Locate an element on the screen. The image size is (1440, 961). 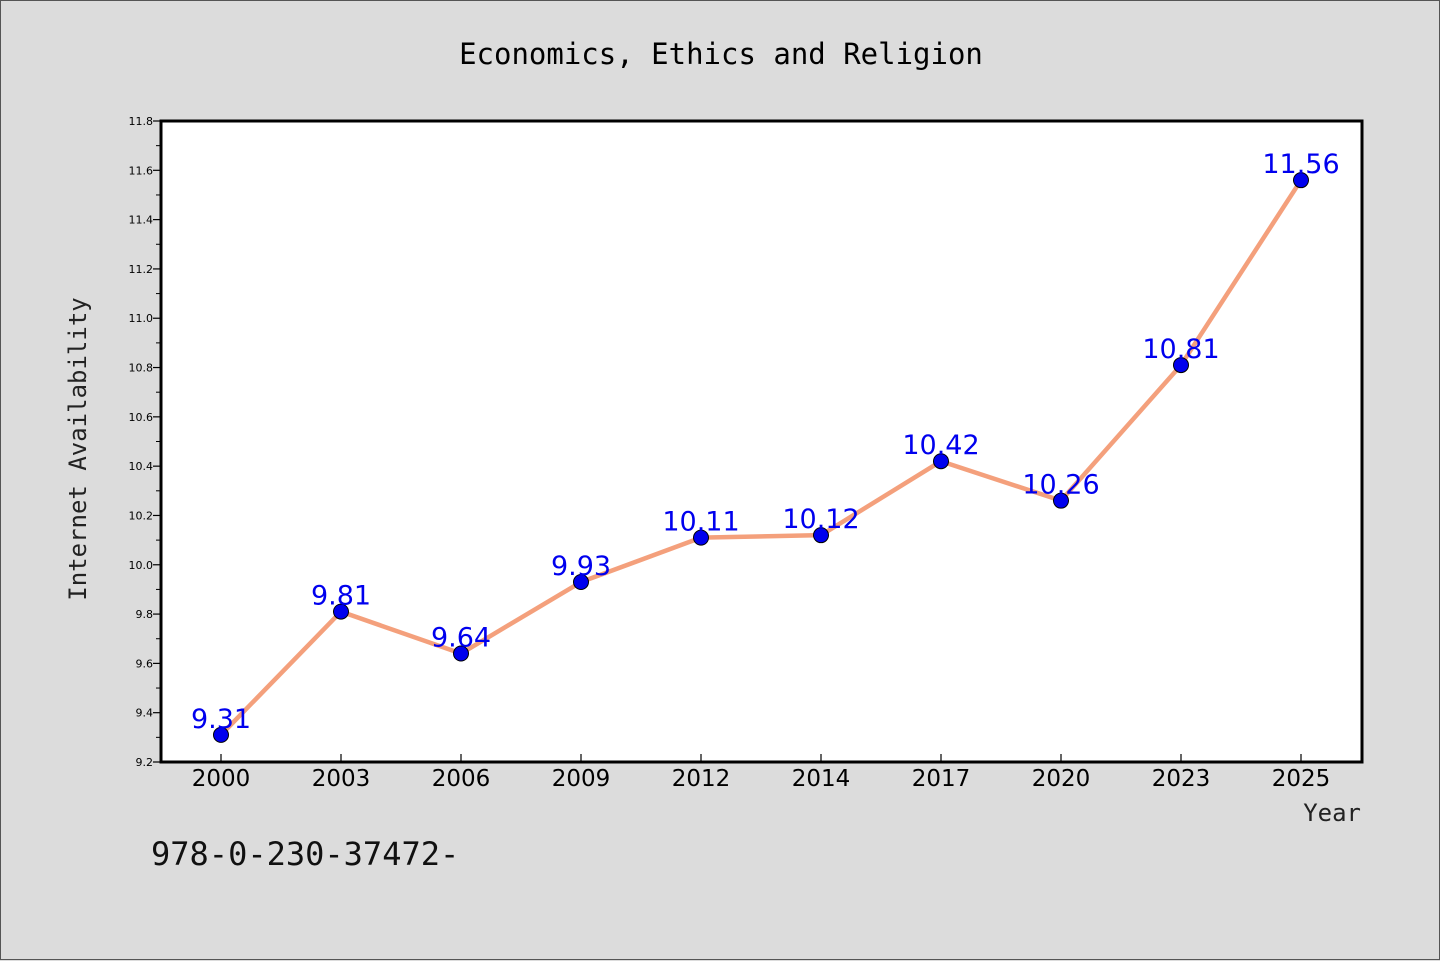
y-tick-label: 10.0 is located at coordinates (141, 565).